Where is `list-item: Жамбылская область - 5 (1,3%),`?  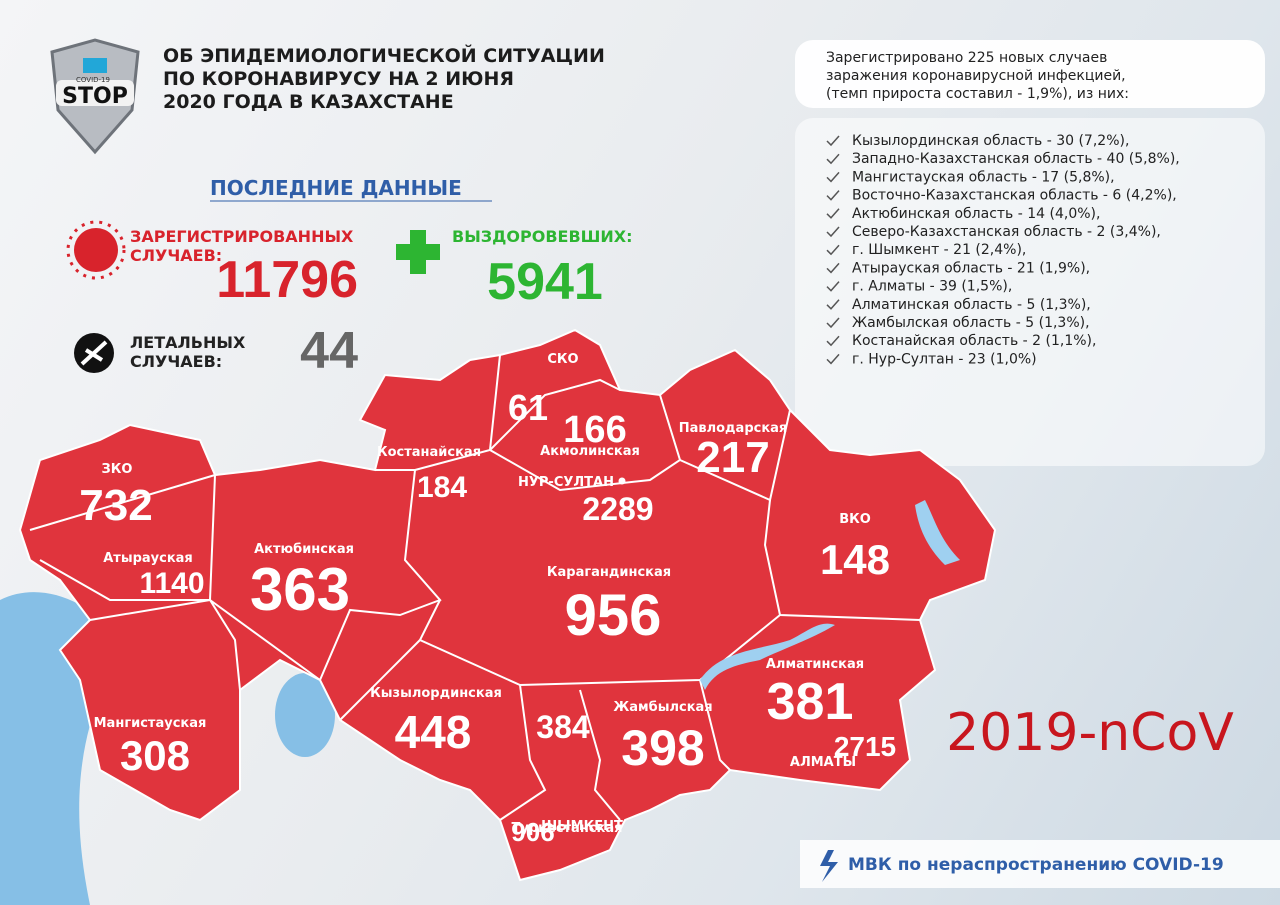
list-item: Жамбылская область - 5 (1,3%), is located at coordinates (971, 323).